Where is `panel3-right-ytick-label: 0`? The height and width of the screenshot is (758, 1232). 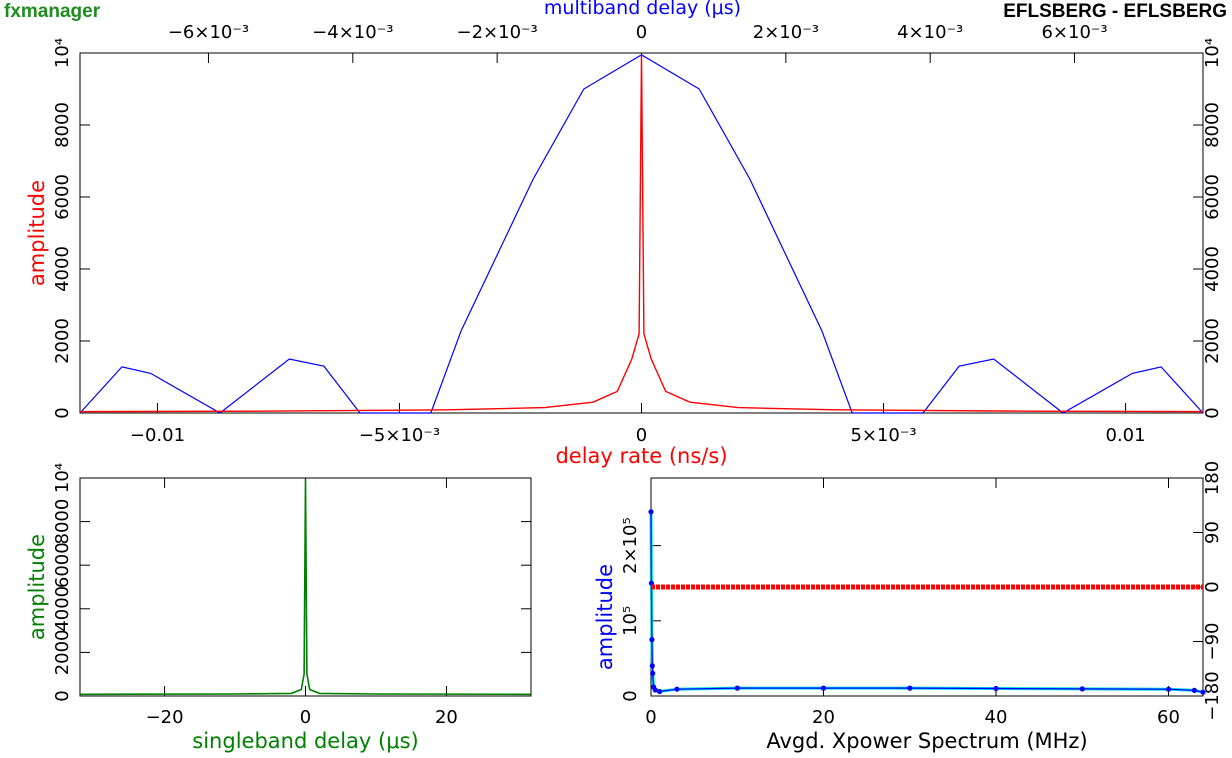
panel3-right-ytick-label: 0 is located at coordinates (1212, 586).